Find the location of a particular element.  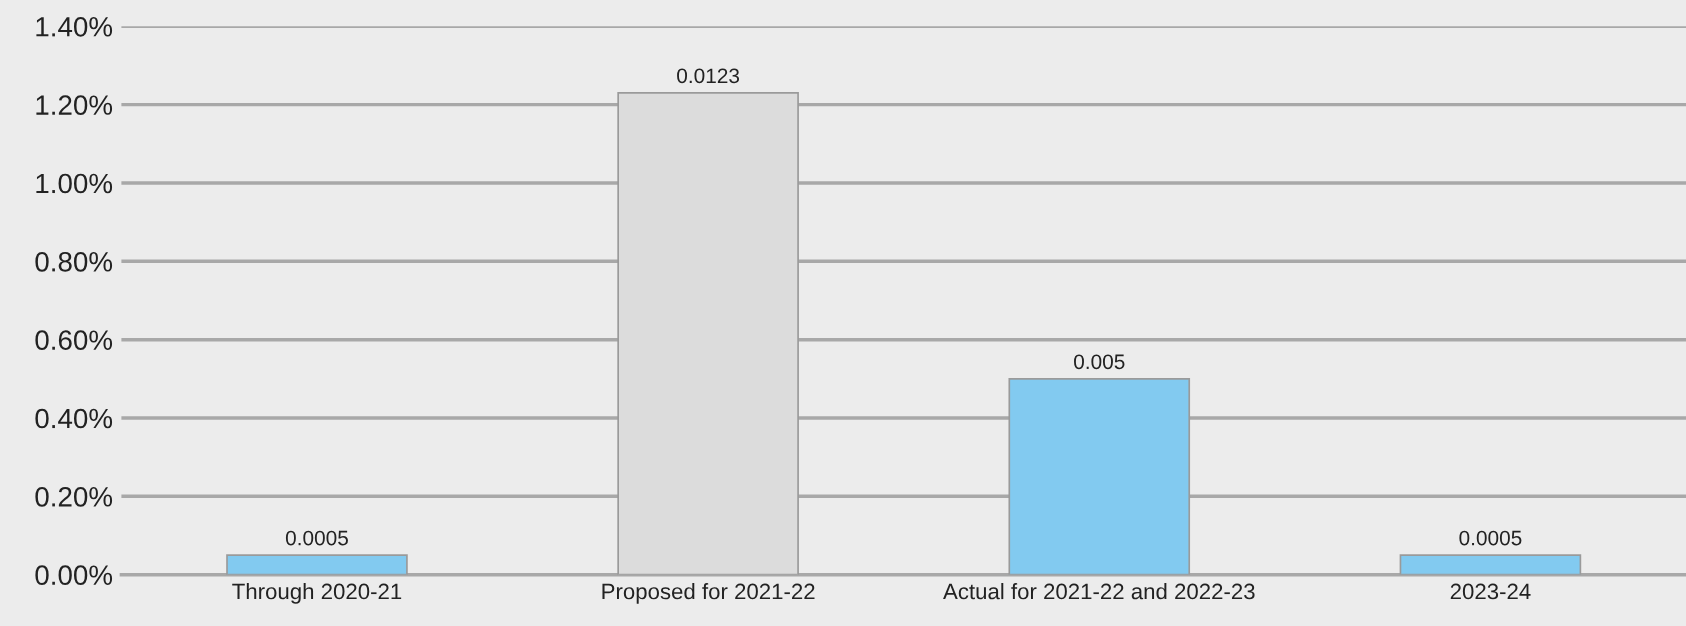

data-label: 0.0123 is located at coordinates (708, 76).